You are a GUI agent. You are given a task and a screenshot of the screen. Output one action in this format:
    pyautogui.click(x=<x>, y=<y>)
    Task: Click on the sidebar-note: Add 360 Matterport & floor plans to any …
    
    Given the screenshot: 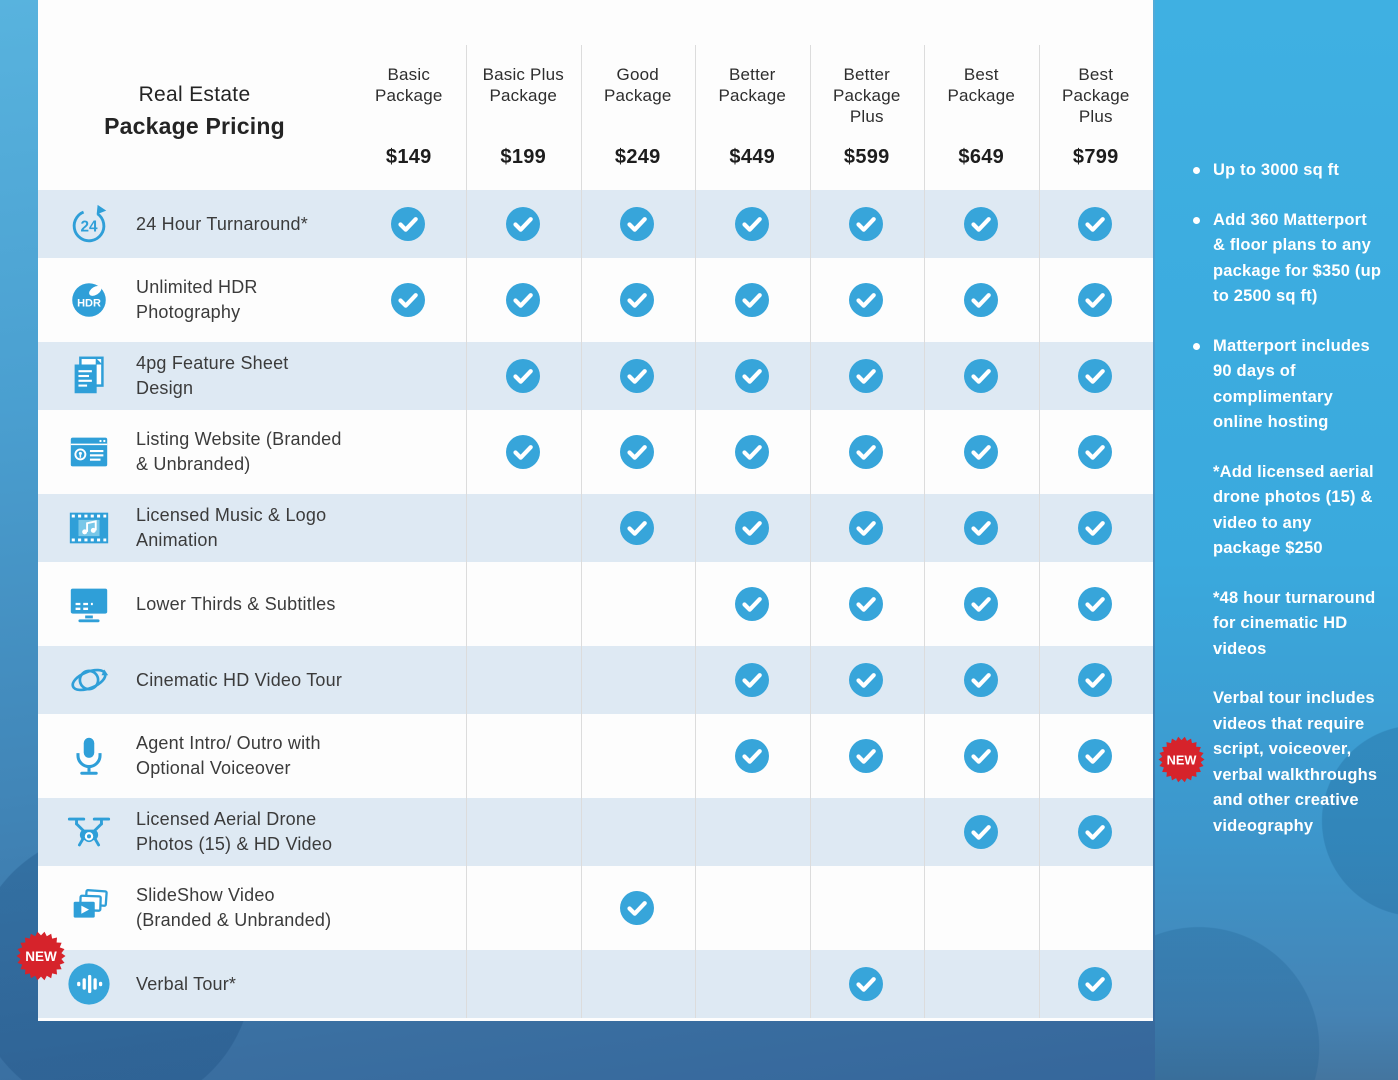 What is the action you would take?
    pyautogui.click(x=1286, y=259)
    